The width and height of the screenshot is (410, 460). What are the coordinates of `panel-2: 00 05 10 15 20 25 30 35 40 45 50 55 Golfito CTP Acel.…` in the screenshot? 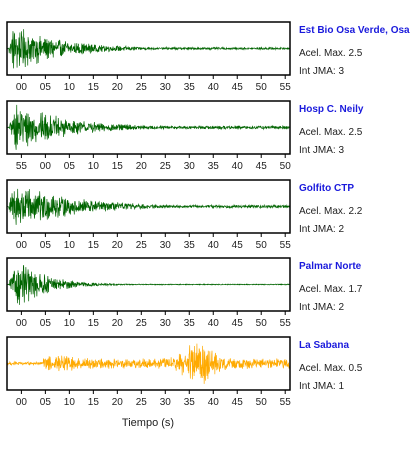 It's located at (184, 215).